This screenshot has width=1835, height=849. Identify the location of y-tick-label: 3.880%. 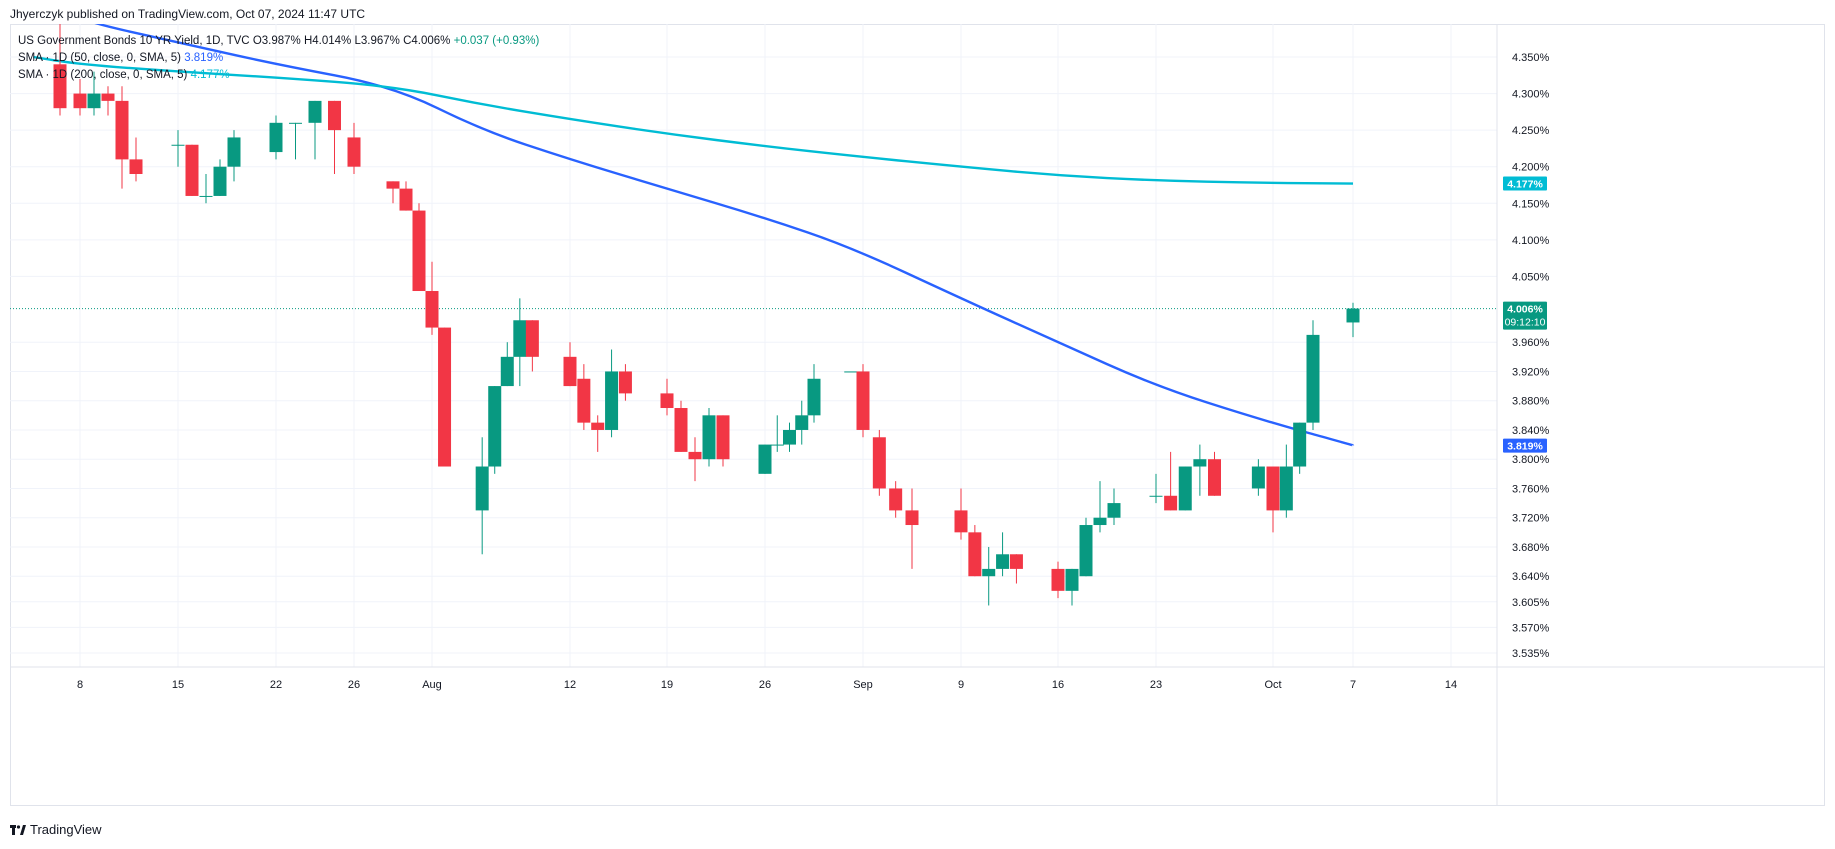
(1531, 402).